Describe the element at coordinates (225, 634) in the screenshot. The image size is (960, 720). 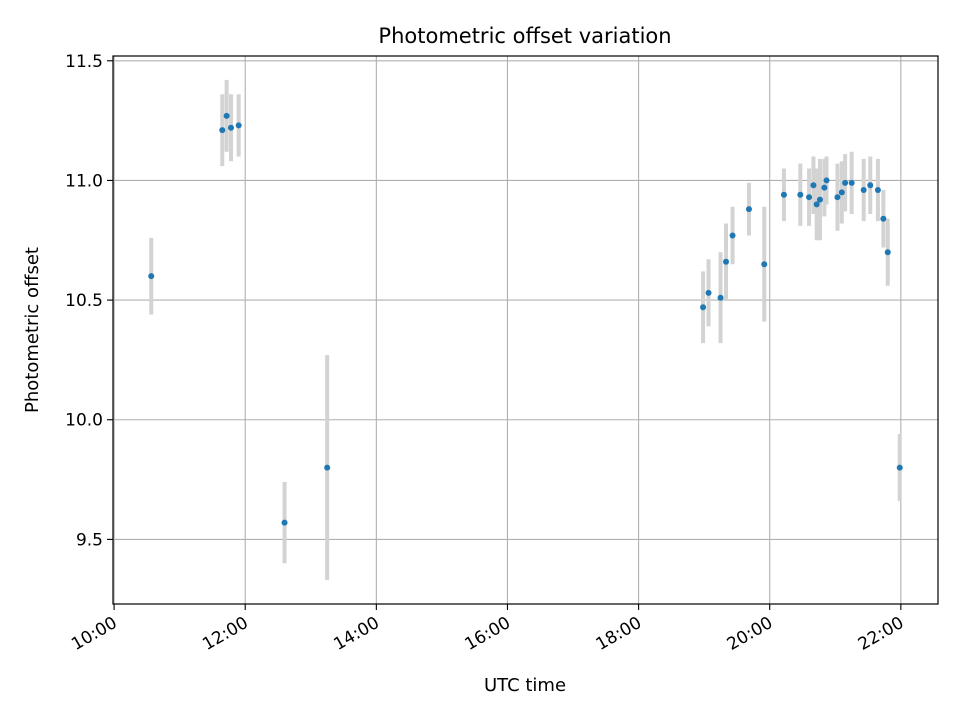
I see `x-tick-label: 12:00` at that location.